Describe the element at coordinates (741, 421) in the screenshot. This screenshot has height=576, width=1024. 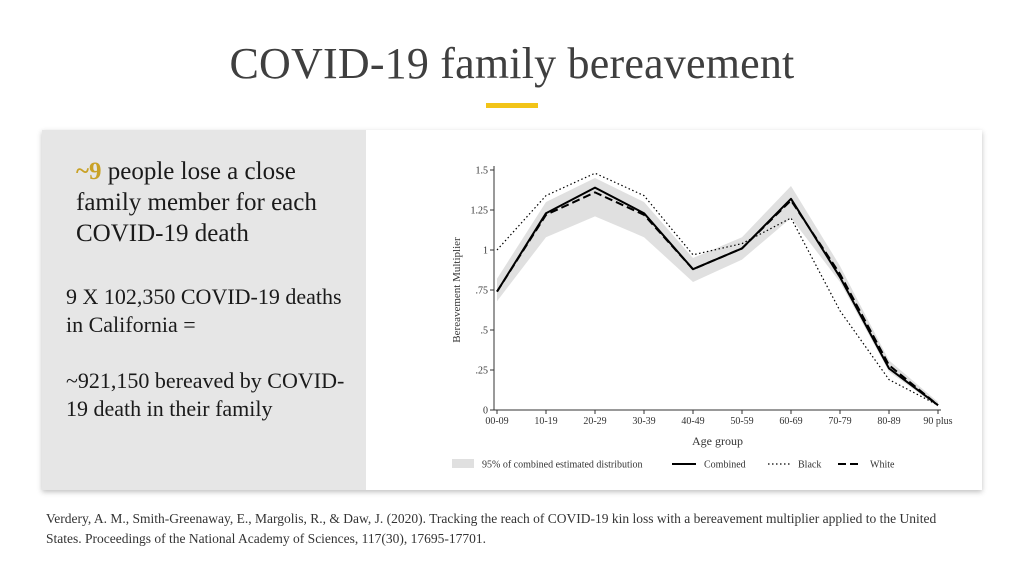
I see `x-tick-label: 50-59` at that location.